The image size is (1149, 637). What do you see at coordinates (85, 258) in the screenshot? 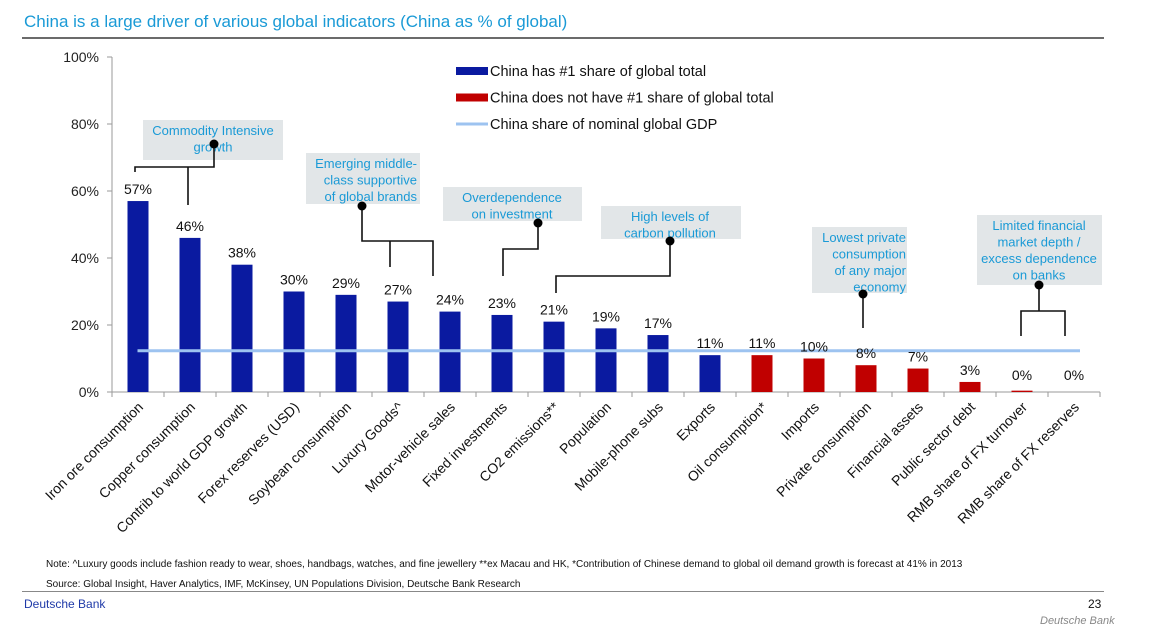
I see `y-tick-label: 40%` at bounding box center [85, 258].